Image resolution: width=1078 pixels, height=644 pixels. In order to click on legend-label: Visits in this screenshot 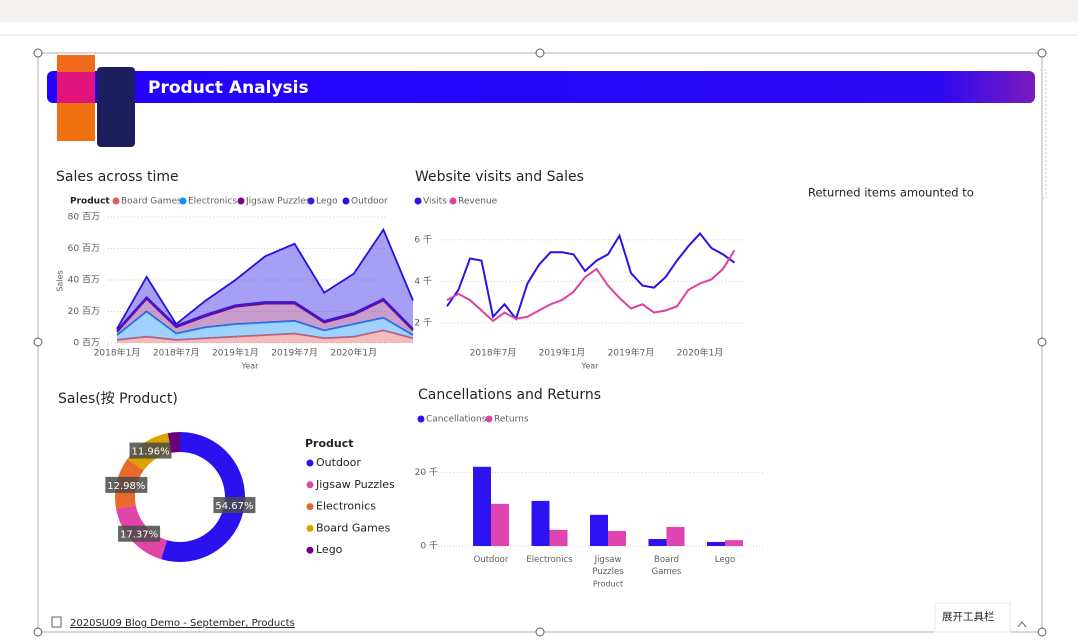, I will do `click(435, 202)`.